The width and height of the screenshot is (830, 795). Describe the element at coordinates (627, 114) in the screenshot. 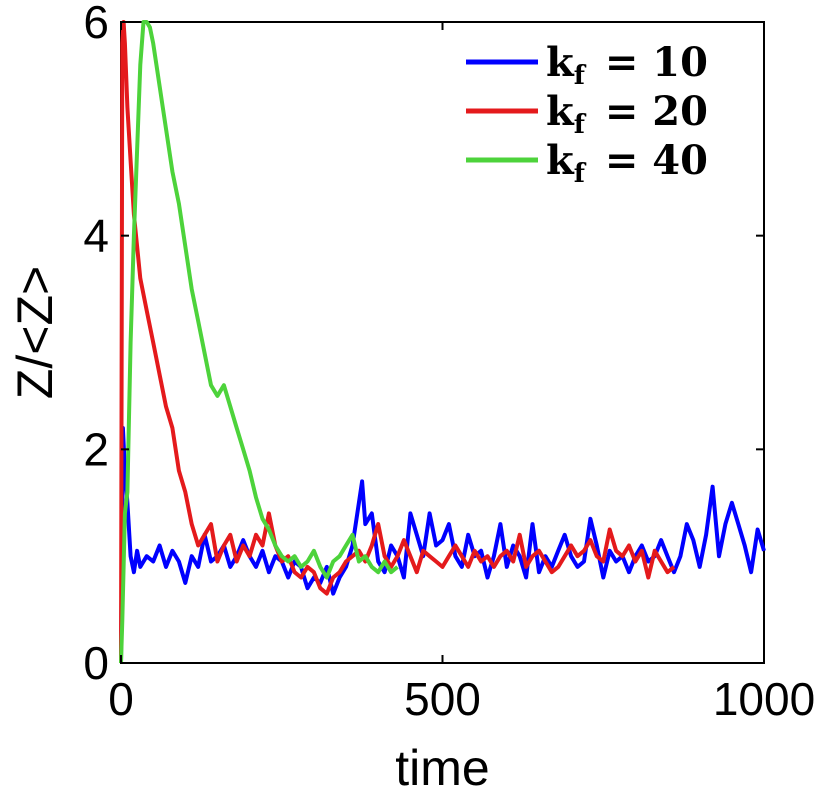

I see `legend-entry-2: kf = 20` at that location.